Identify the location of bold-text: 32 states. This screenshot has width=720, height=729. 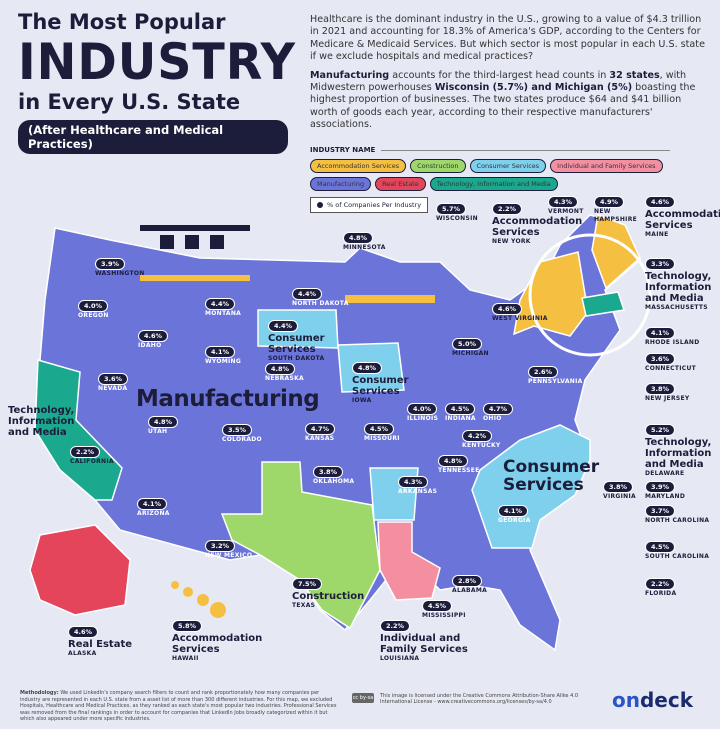
(634, 75).